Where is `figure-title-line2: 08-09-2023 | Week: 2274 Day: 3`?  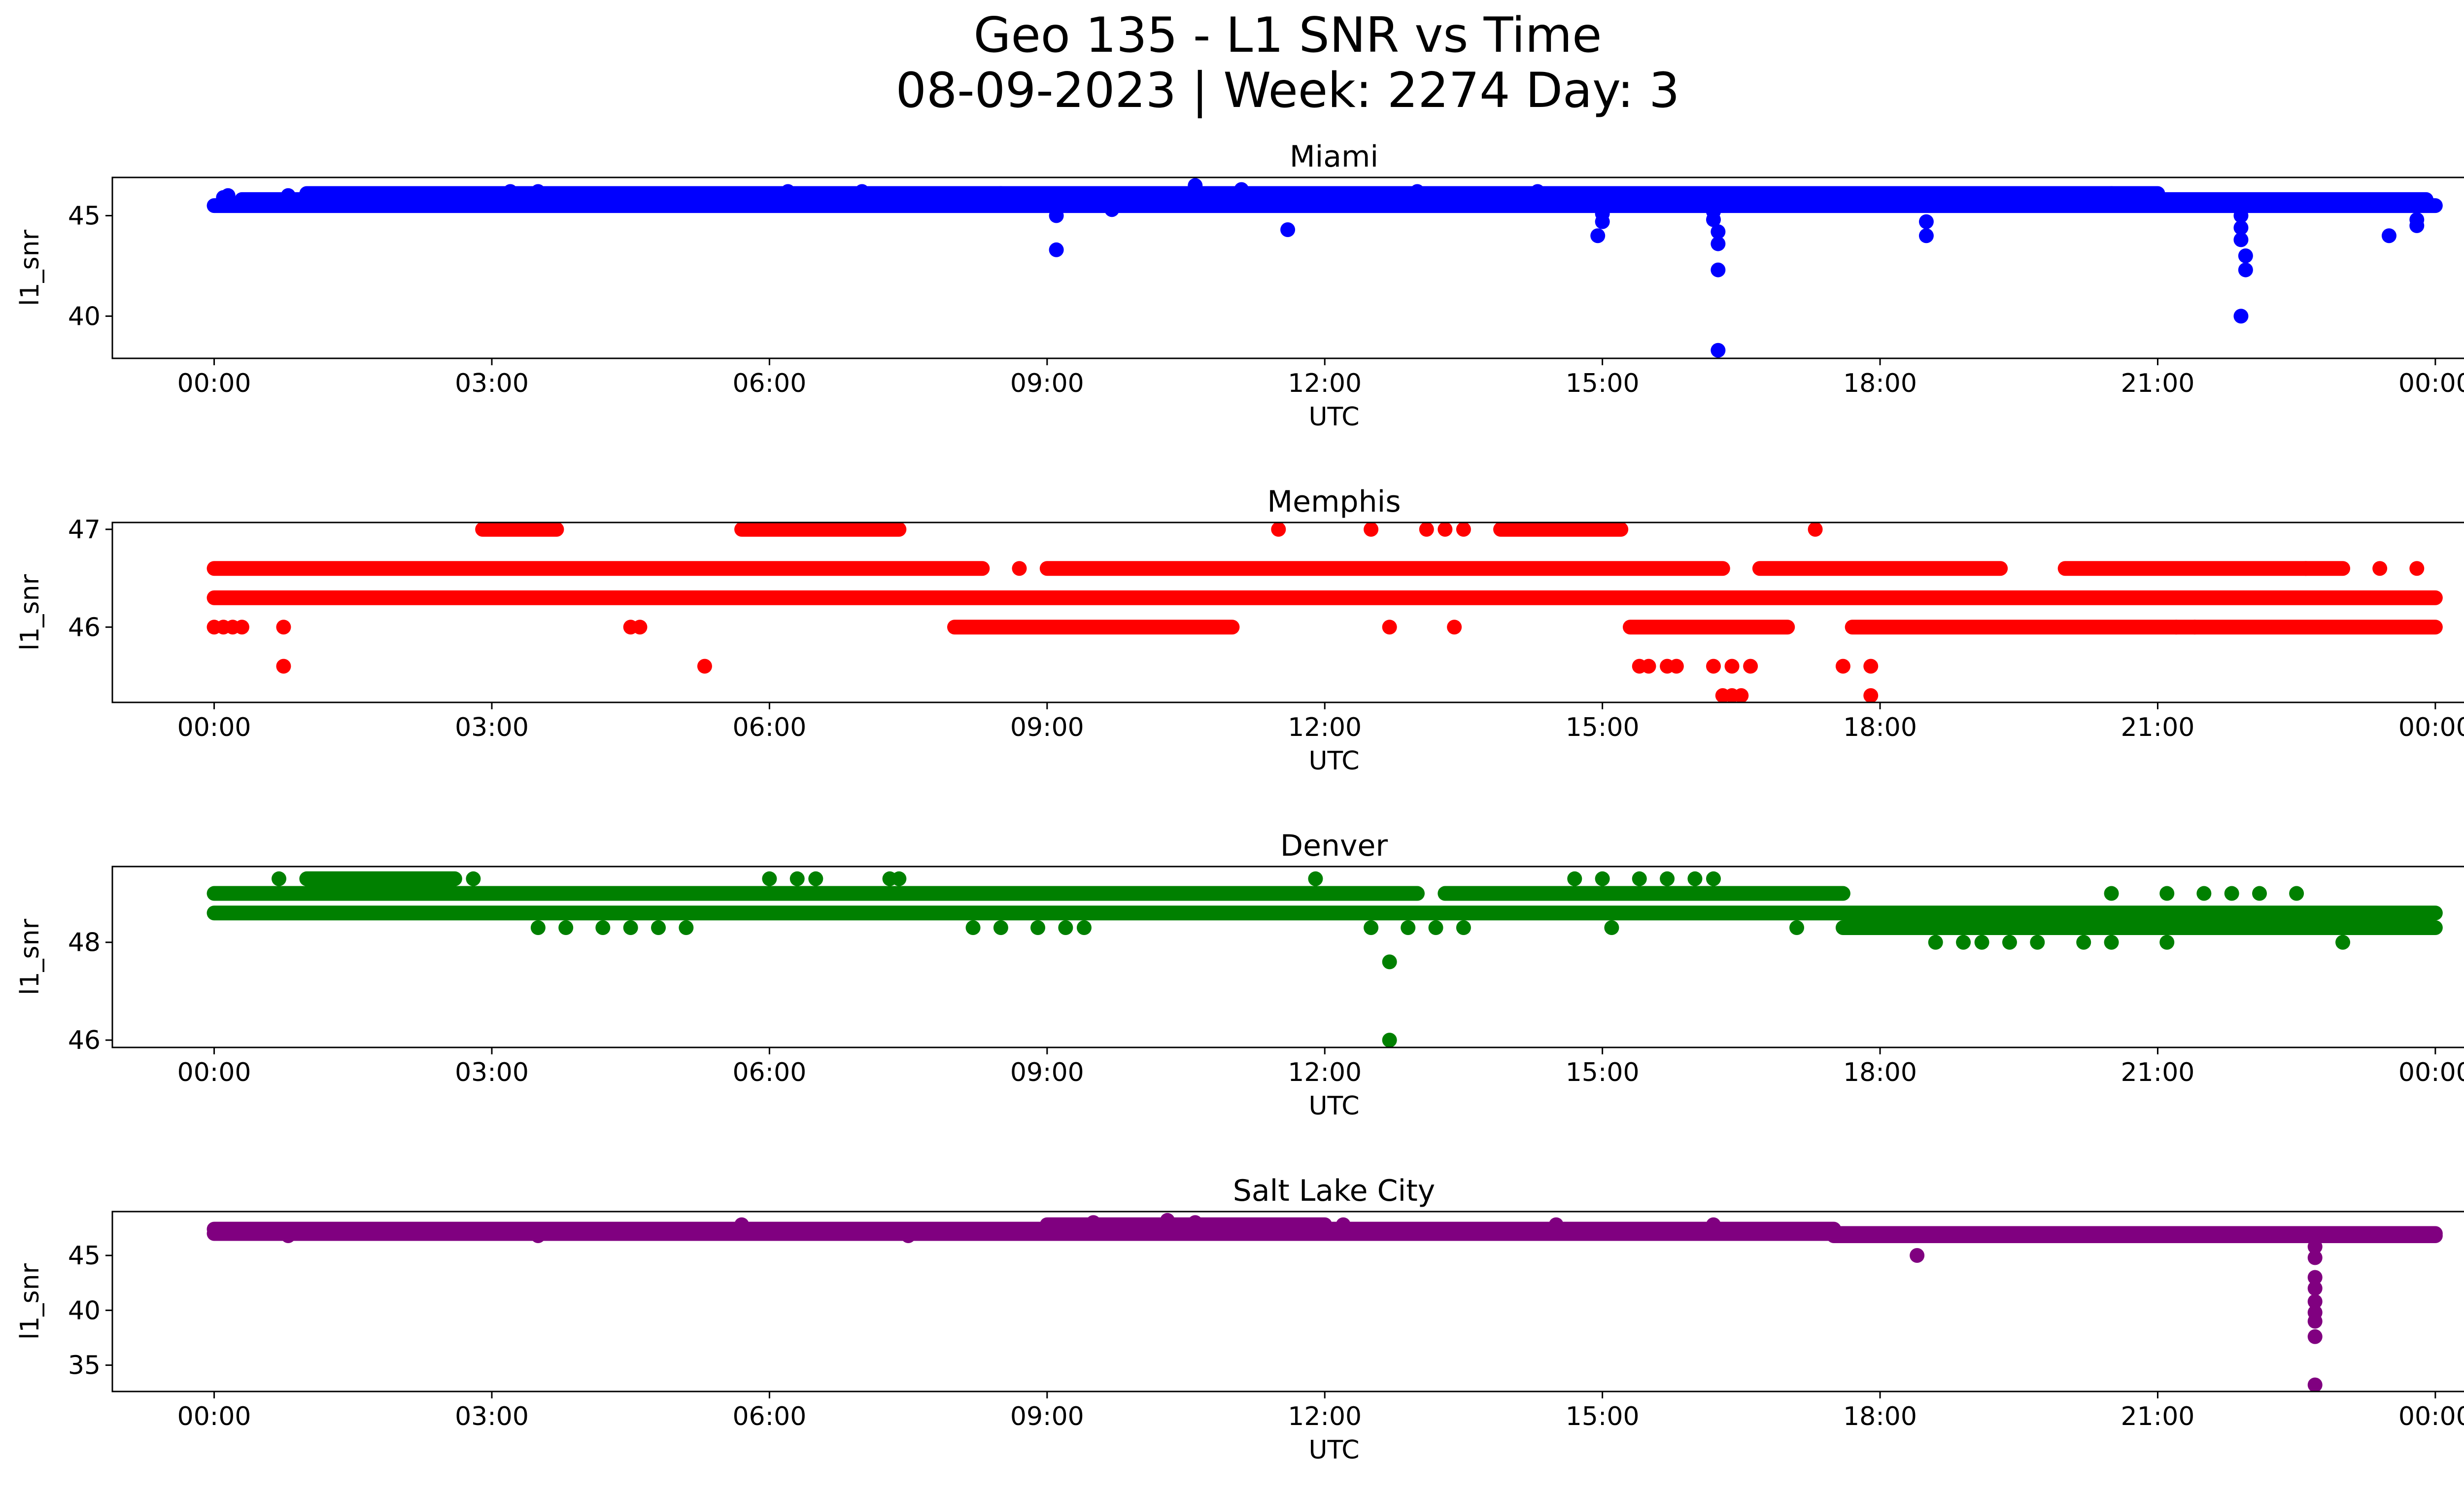
figure-title-line2: 08-09-2023 | Week: 2274 Day: 3 is located at coordinates (1287, 91).